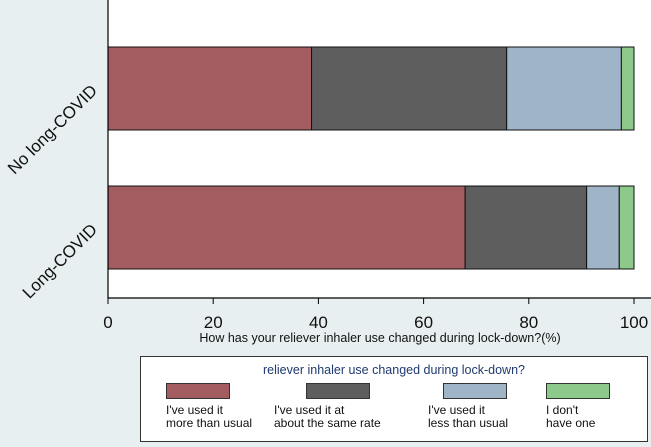 The image size is (651, 447). I want to click on legend-item-less: I've used it less than usual, so click(488, 406).